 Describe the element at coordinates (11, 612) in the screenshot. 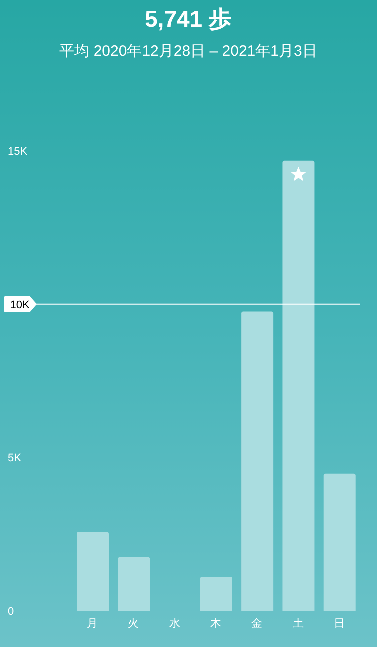

I see `y-tick-label: 0` at that location.